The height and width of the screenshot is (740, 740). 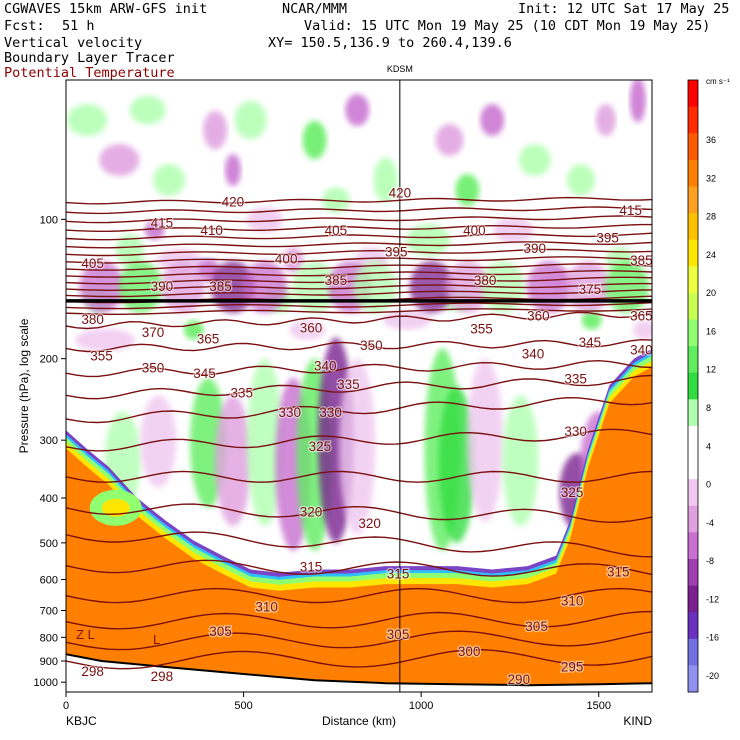 I want to click on colorbar-tick-label: 24, so click(x=711, y=255).